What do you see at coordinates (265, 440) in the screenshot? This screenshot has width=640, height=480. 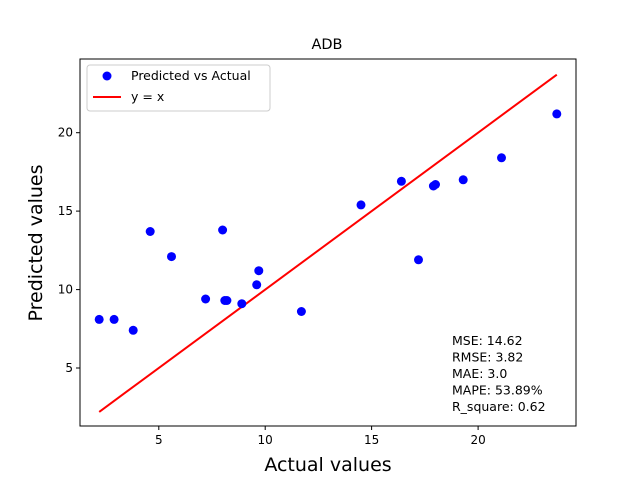 I see `x-tick-label: 10` at bounding box center [265, 440].